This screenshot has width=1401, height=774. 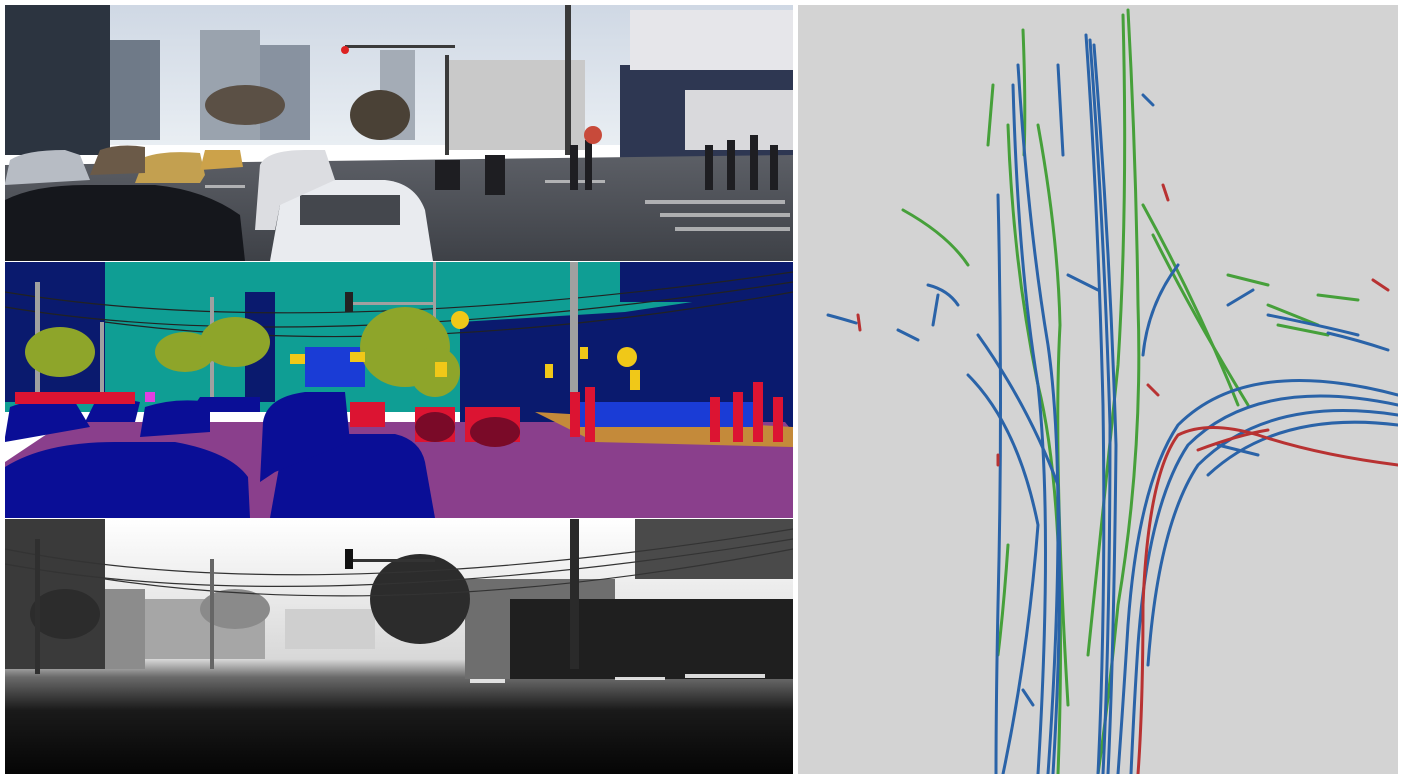 What do you see at coordinates (125, 223) in the screenshot?
I see `car` at bounding box center [125, 223].